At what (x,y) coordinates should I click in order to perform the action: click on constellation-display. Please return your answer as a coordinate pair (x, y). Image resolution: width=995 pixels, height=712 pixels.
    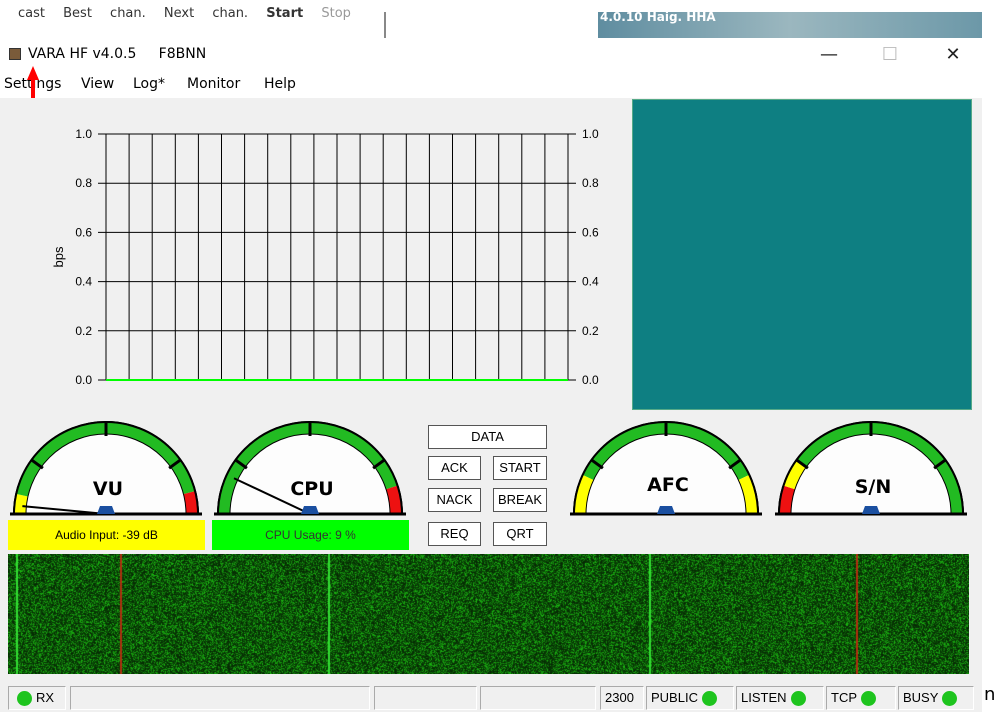
    Looking at the image, I should click on (802, 254).